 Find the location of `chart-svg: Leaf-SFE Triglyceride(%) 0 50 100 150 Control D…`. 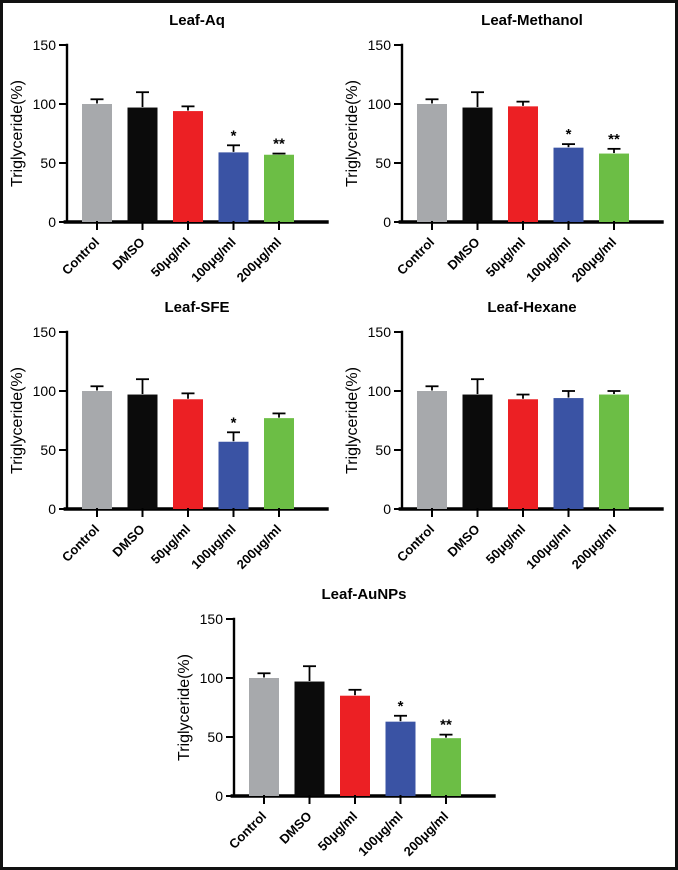

chart-svg: Leaf-SFE Triglyceride(%) 0 50 100 150 Control D… is located at coordinates (169, 435).